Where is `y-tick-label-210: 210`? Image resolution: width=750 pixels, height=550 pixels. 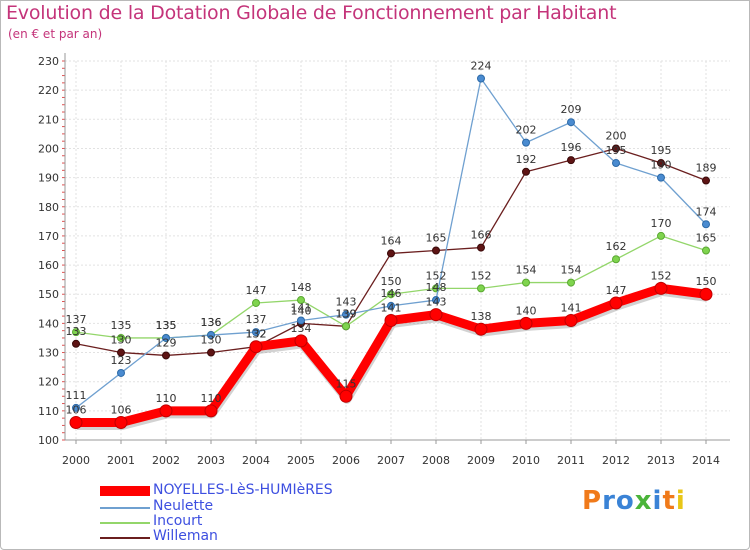
y-tick-label-210: 210 is located at coordinates (48, 119).